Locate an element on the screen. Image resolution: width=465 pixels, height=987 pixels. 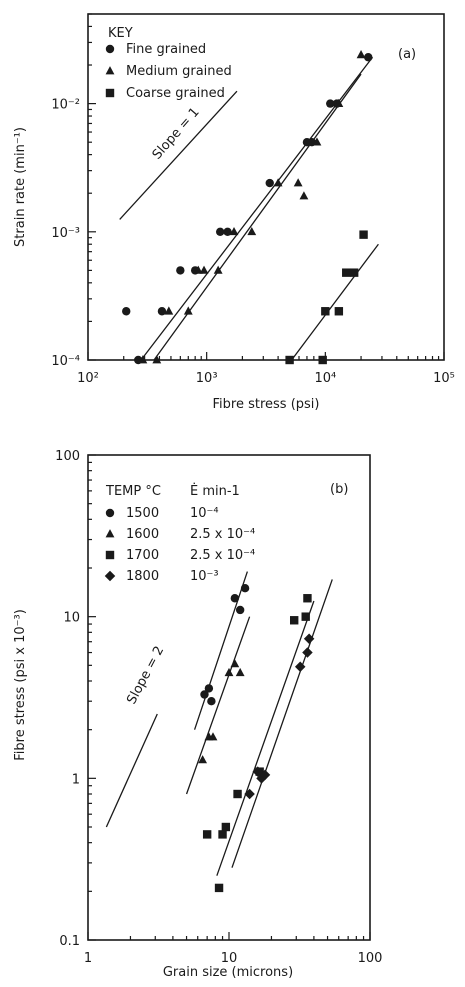
legend-label: Coarse grained is located at coordinates (175, 93).